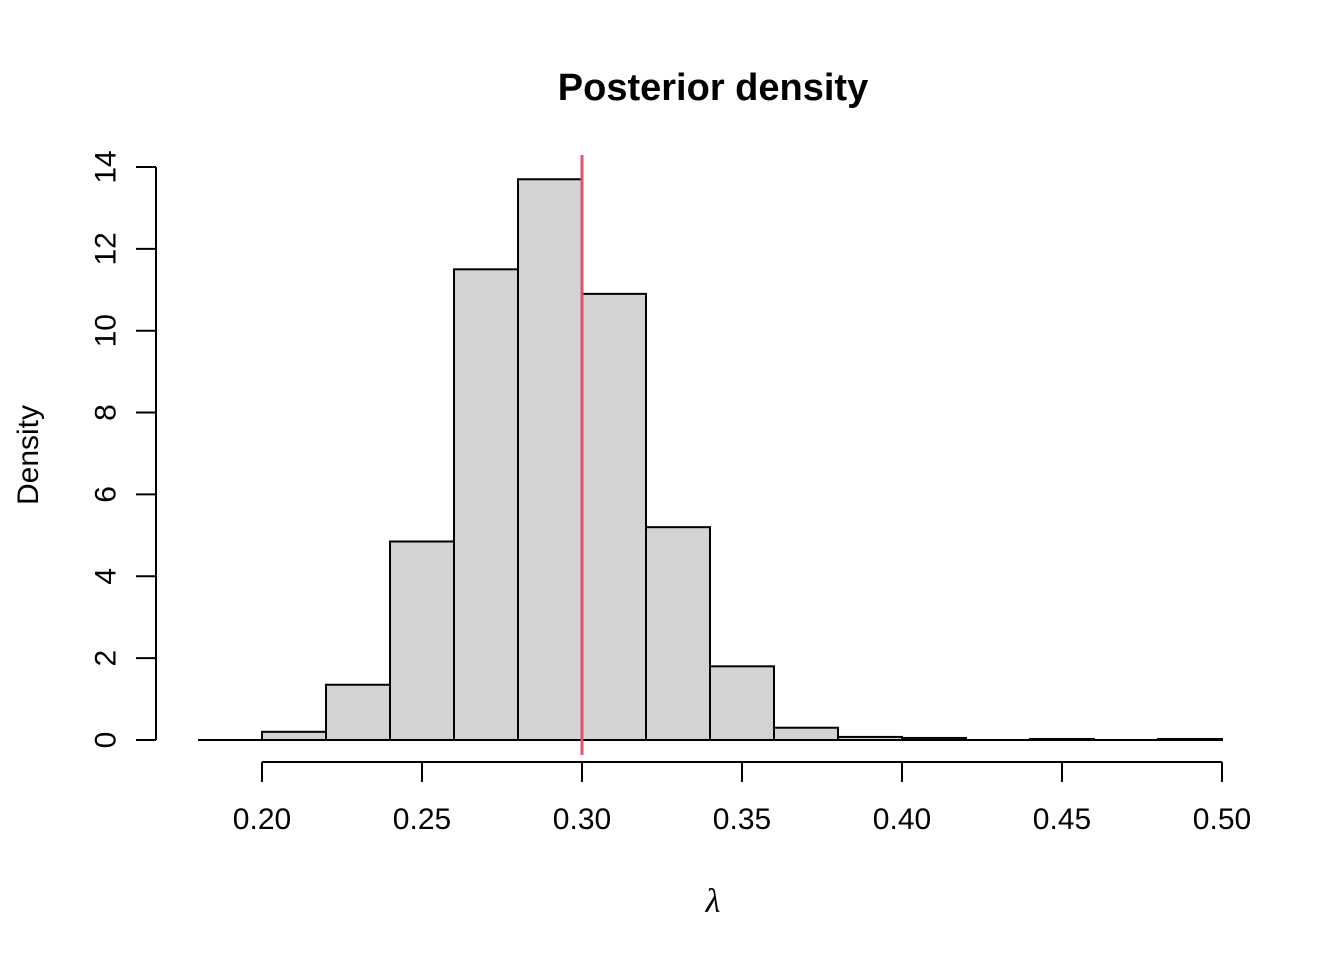 The height and width of the screenshot is (960, 1344). I want to click on y-tick-label: 6, so click(106, 494).